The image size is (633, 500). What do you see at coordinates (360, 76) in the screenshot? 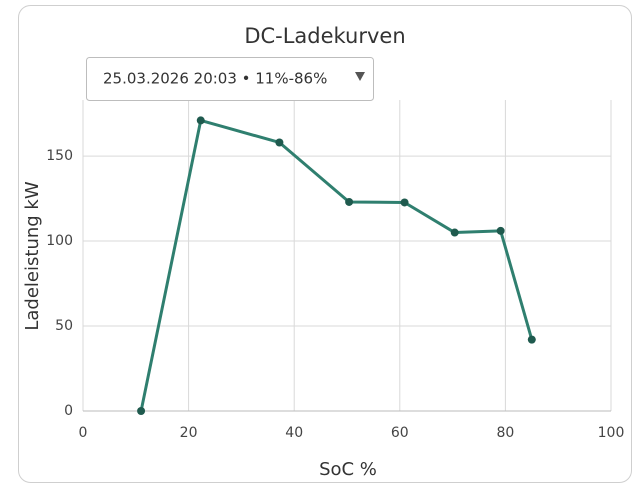
I see `dropdown-arrow` at bounding box center [360, 76].